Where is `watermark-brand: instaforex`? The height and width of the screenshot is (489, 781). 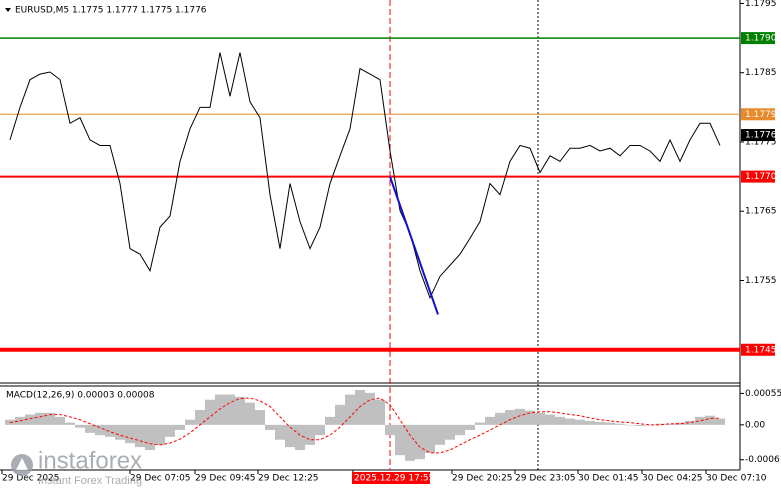
watermark-brand: instaforex is located at coordinates (90, 460).